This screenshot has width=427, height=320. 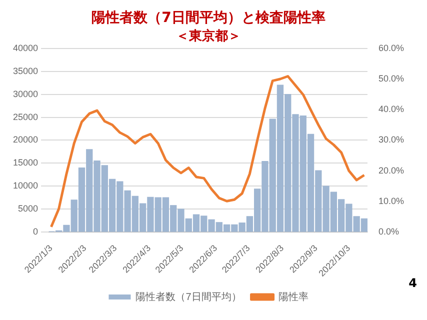 What do you see at coordinates (25, 117) in the screenshot?
I see `y-tick-label: 25000` at bounding box center [25, 117].